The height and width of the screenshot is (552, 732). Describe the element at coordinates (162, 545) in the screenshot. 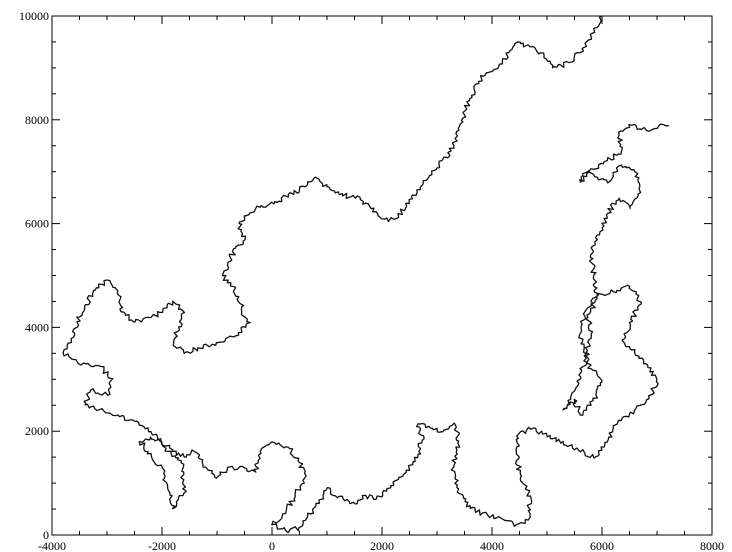

I see `x-tick-label: -2000` at that location.